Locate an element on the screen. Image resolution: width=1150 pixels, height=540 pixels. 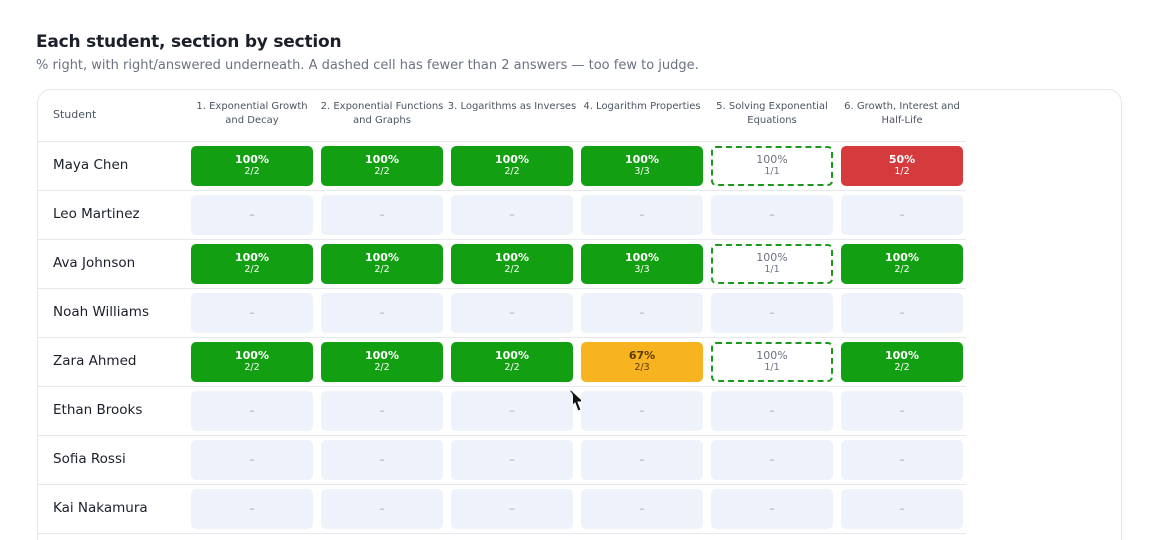
score-cell: 50% 1/2 is located at coordinates (902, 166).